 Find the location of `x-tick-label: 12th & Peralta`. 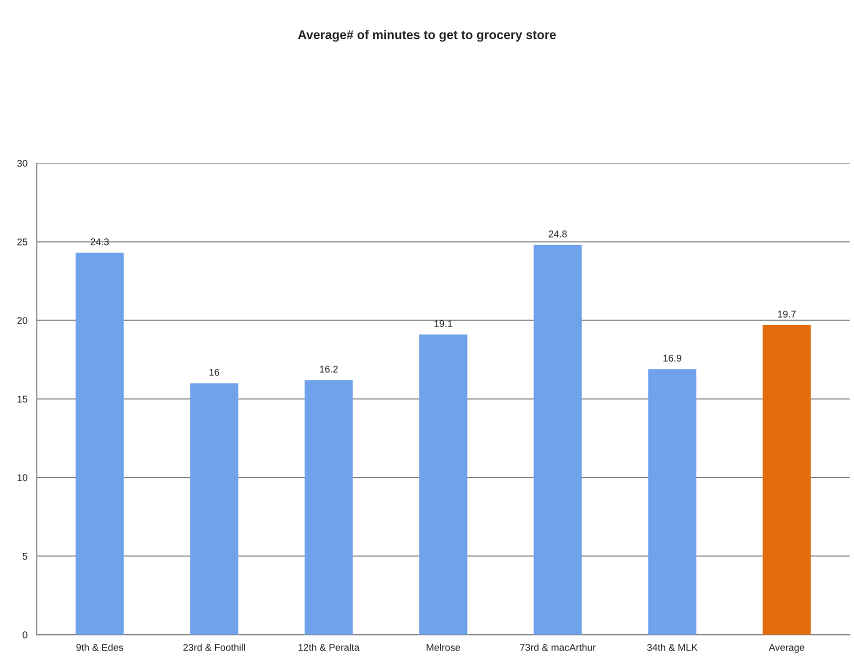

x-tick-label: 12th & Peralta is located at coordinates (329, 647).